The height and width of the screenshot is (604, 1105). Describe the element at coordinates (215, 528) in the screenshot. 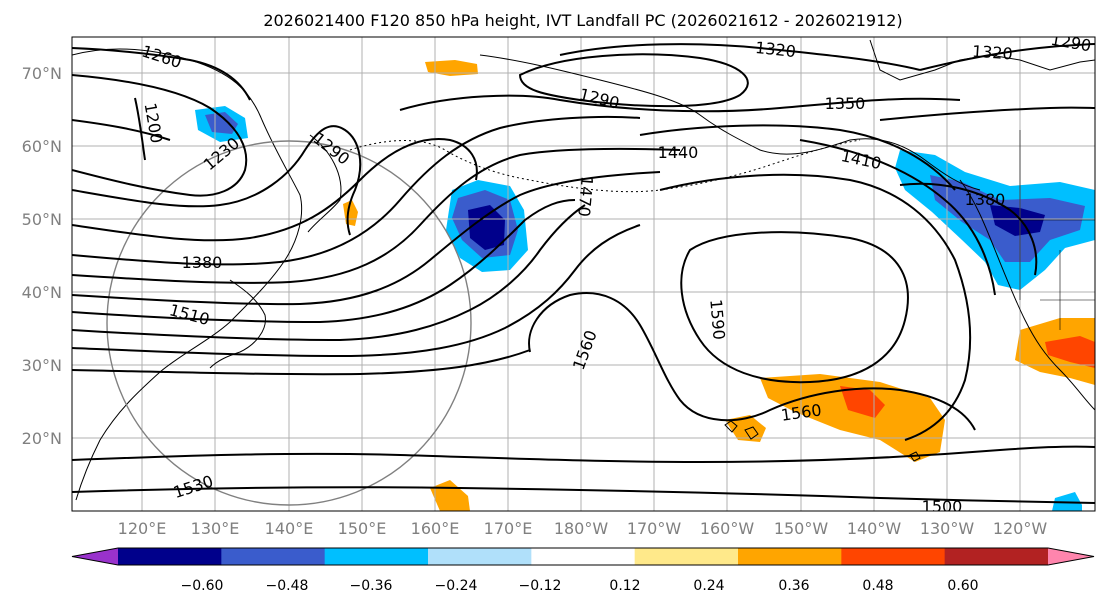

I see `lon-label: 130°E` at that location.